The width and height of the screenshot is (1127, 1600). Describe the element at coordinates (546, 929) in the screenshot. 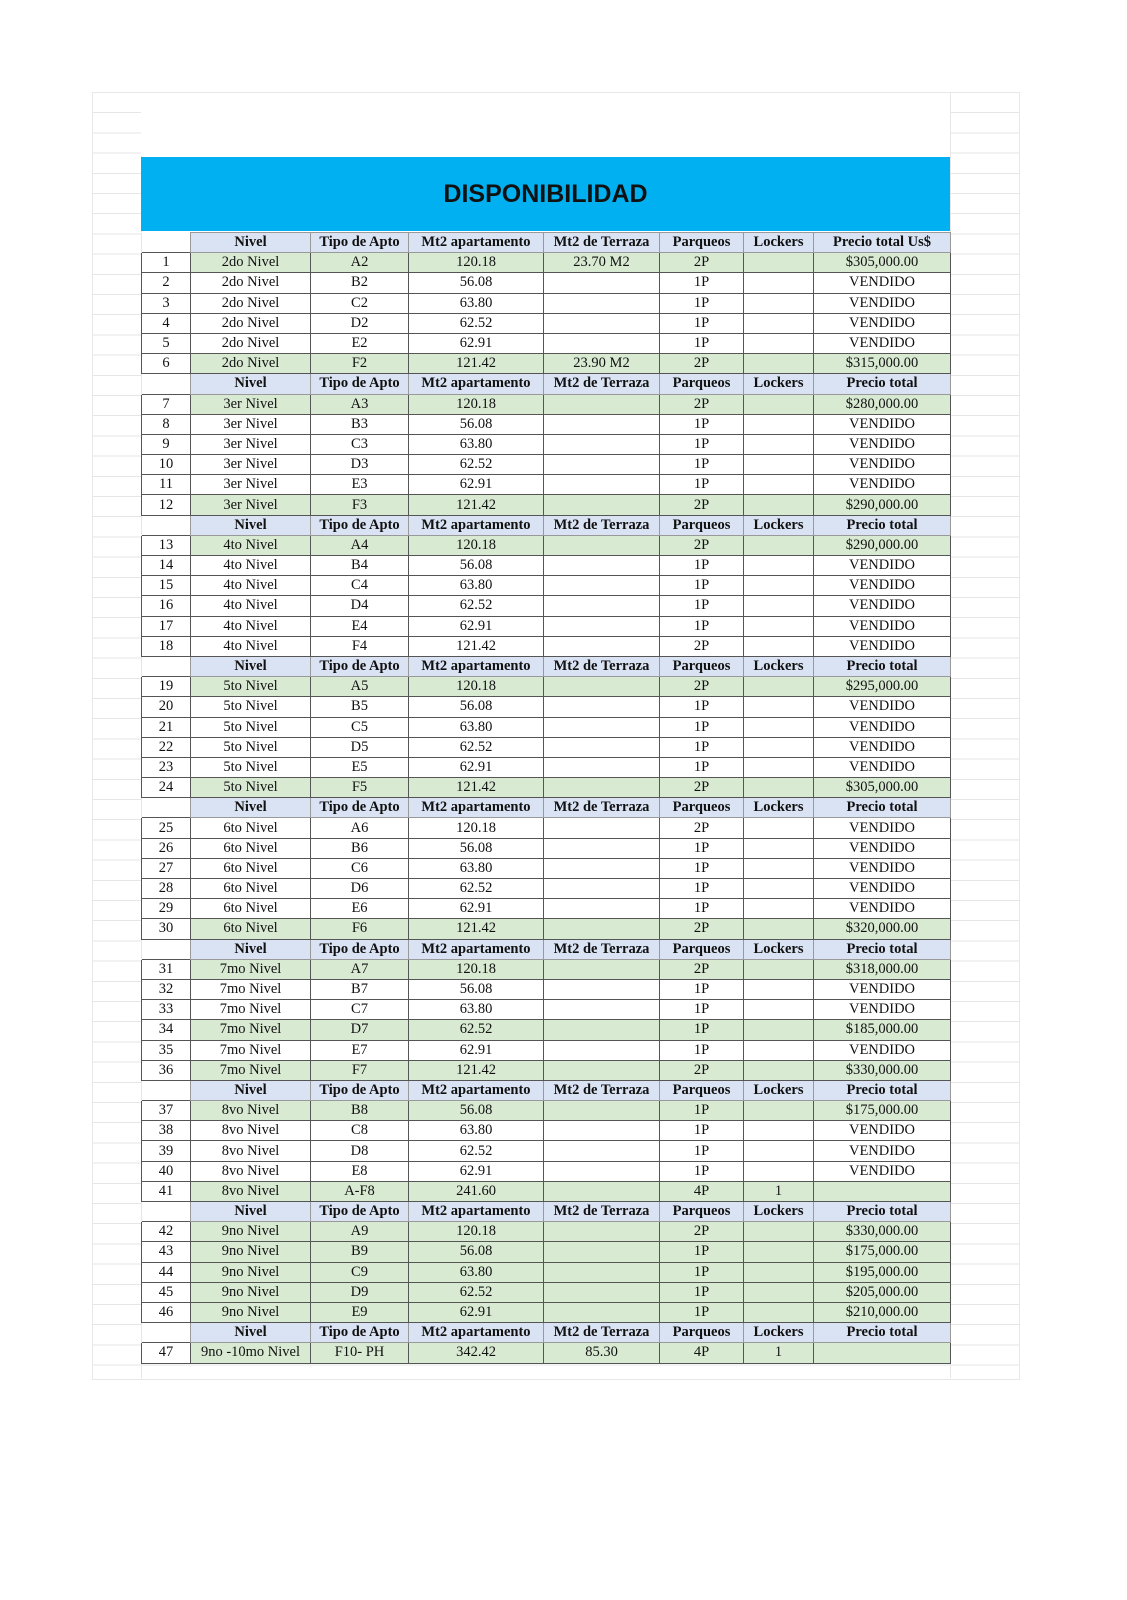

I see `table-row: 30 6to Nivel F6 121.42 2P $320,000.00` at that location.